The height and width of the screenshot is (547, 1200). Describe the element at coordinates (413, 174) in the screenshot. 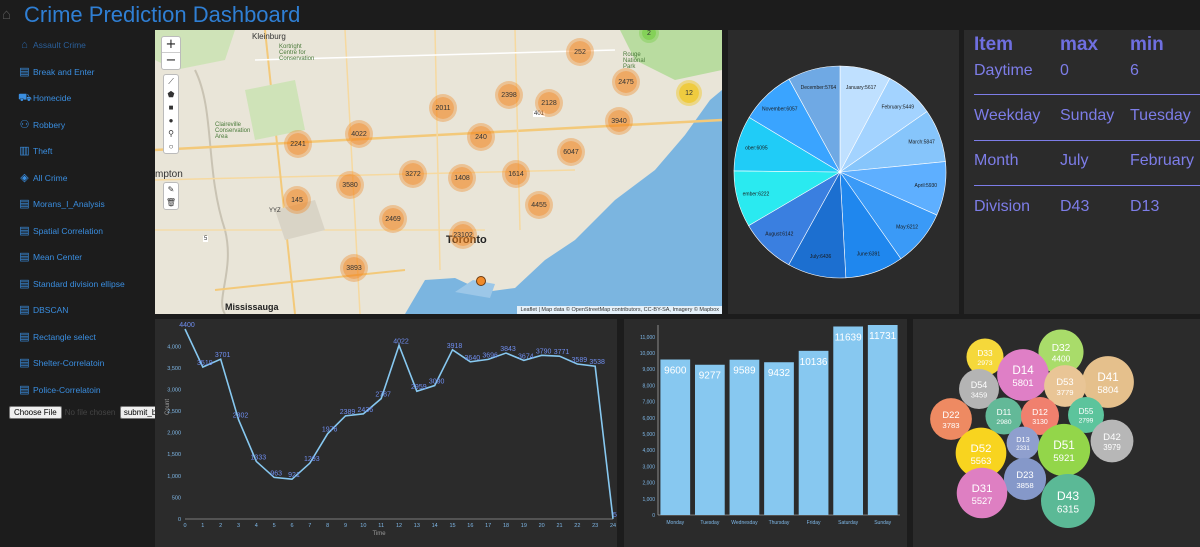

I see `map-cluster: 3272` at that location.